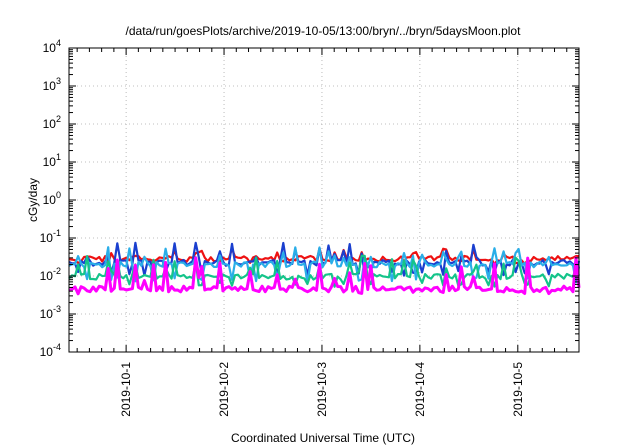 The height and width of the screenshot is (448, 640). I want to click on x-tick-label: 2019-10-4, so click(420, 389).